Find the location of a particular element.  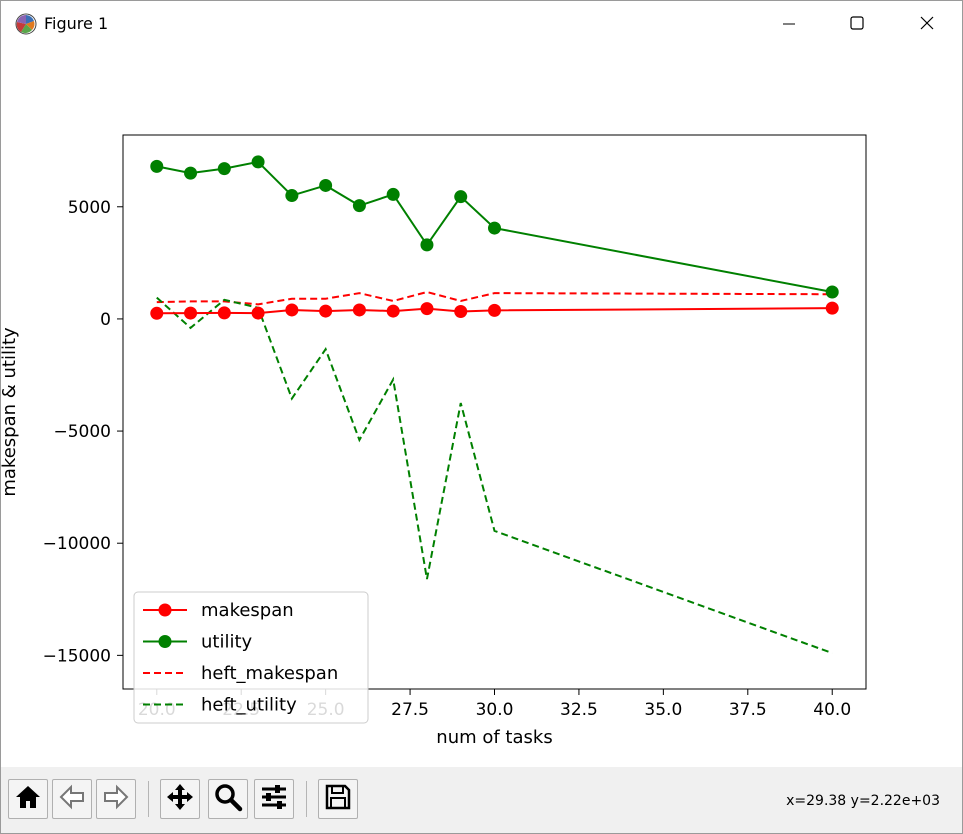

legend-label: utility is located at coordinates (227, 642).